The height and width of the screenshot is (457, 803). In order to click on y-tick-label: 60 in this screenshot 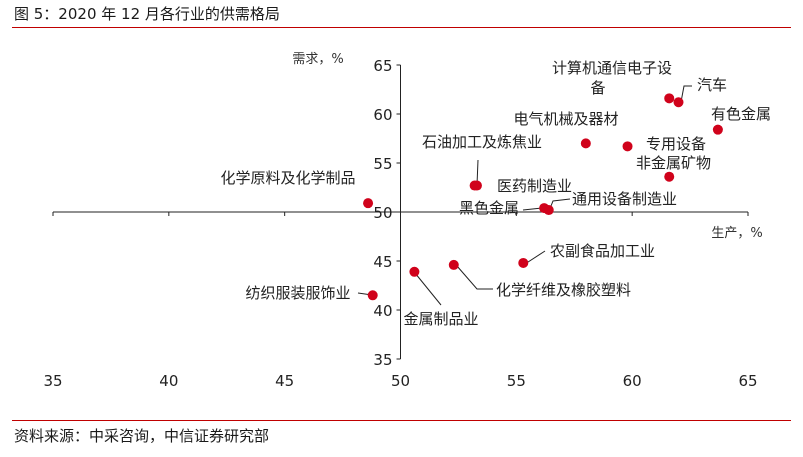, I will do `click(382, 115)`.